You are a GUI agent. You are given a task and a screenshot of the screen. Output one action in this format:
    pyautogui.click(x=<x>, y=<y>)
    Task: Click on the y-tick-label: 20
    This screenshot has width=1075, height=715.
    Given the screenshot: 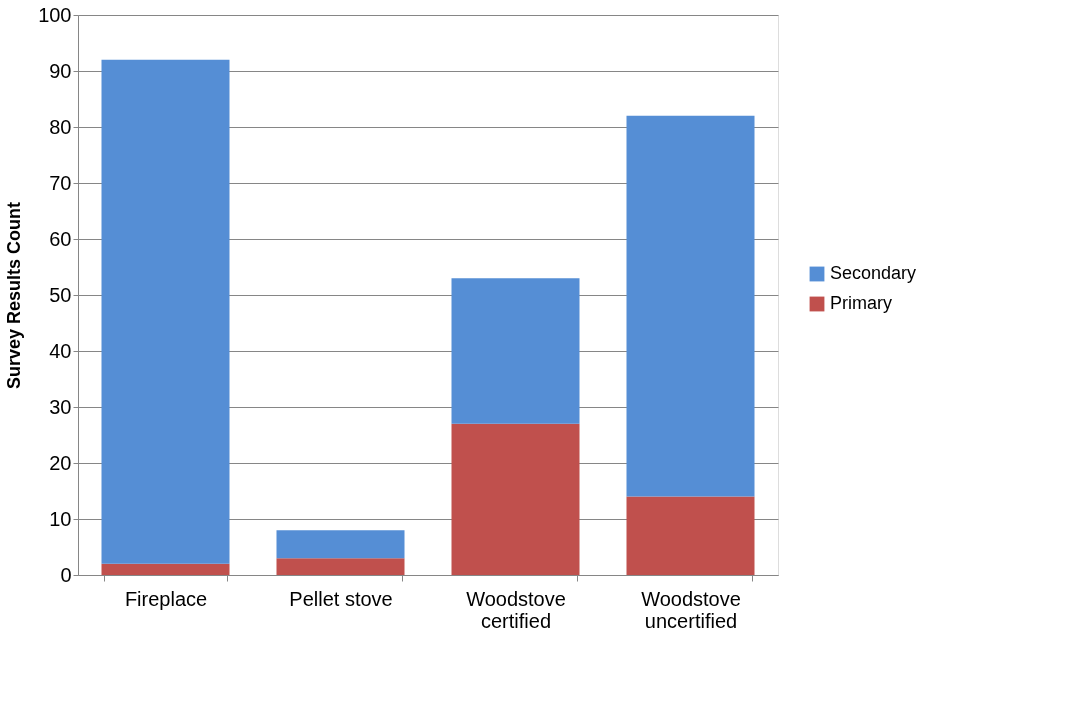 What is the action you would take?
    pyautogui.click(x=60, y=462)
    